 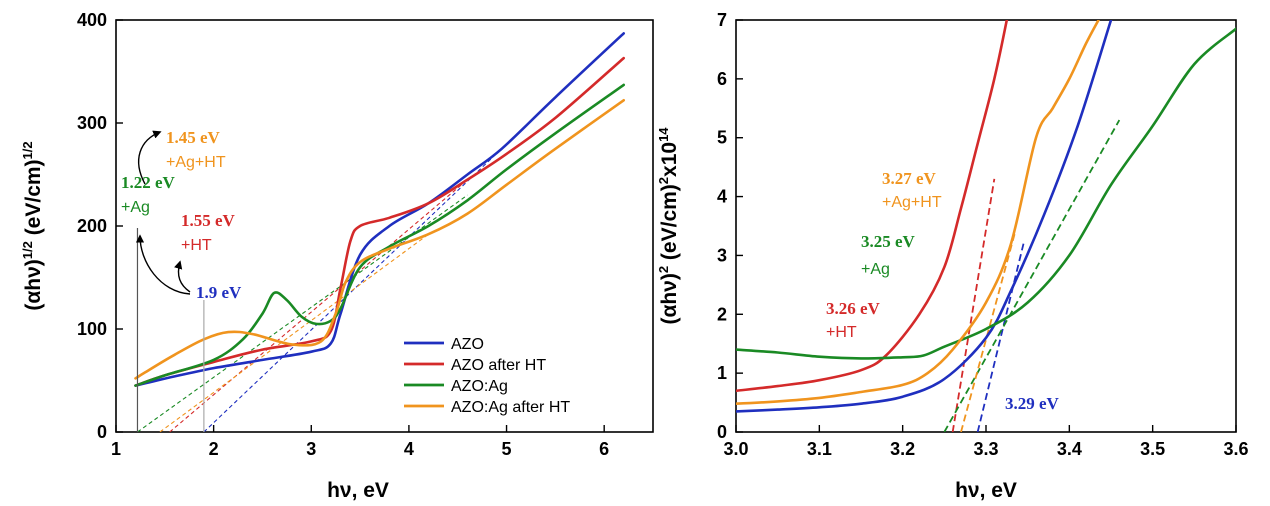 What do you see at coordinates (888, 241) in the screenshot?
I see `right-annotation-azo-ag-value: 3.25 eV` at bounding box center [888, 241].